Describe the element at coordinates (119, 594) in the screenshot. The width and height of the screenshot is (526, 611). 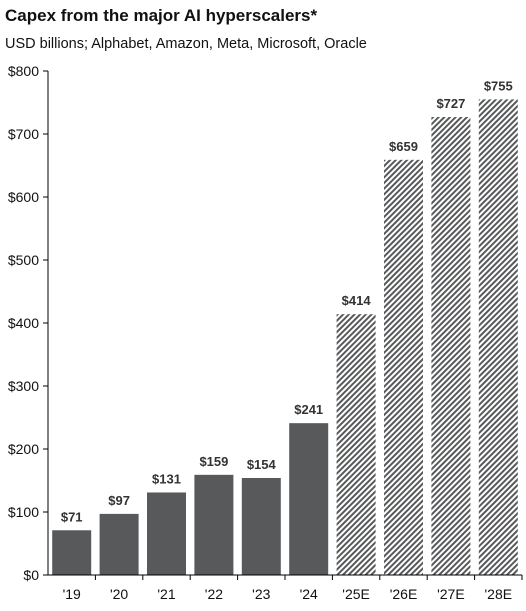
I see `x-tick-label: '20` at that location.